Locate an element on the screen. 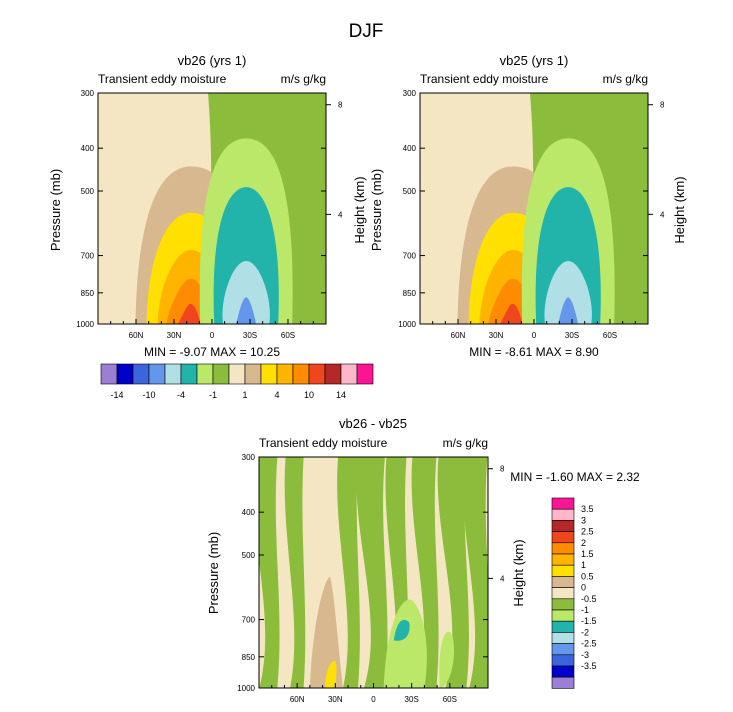  colorbar-label: -3 is located at coordinates (585, 655).